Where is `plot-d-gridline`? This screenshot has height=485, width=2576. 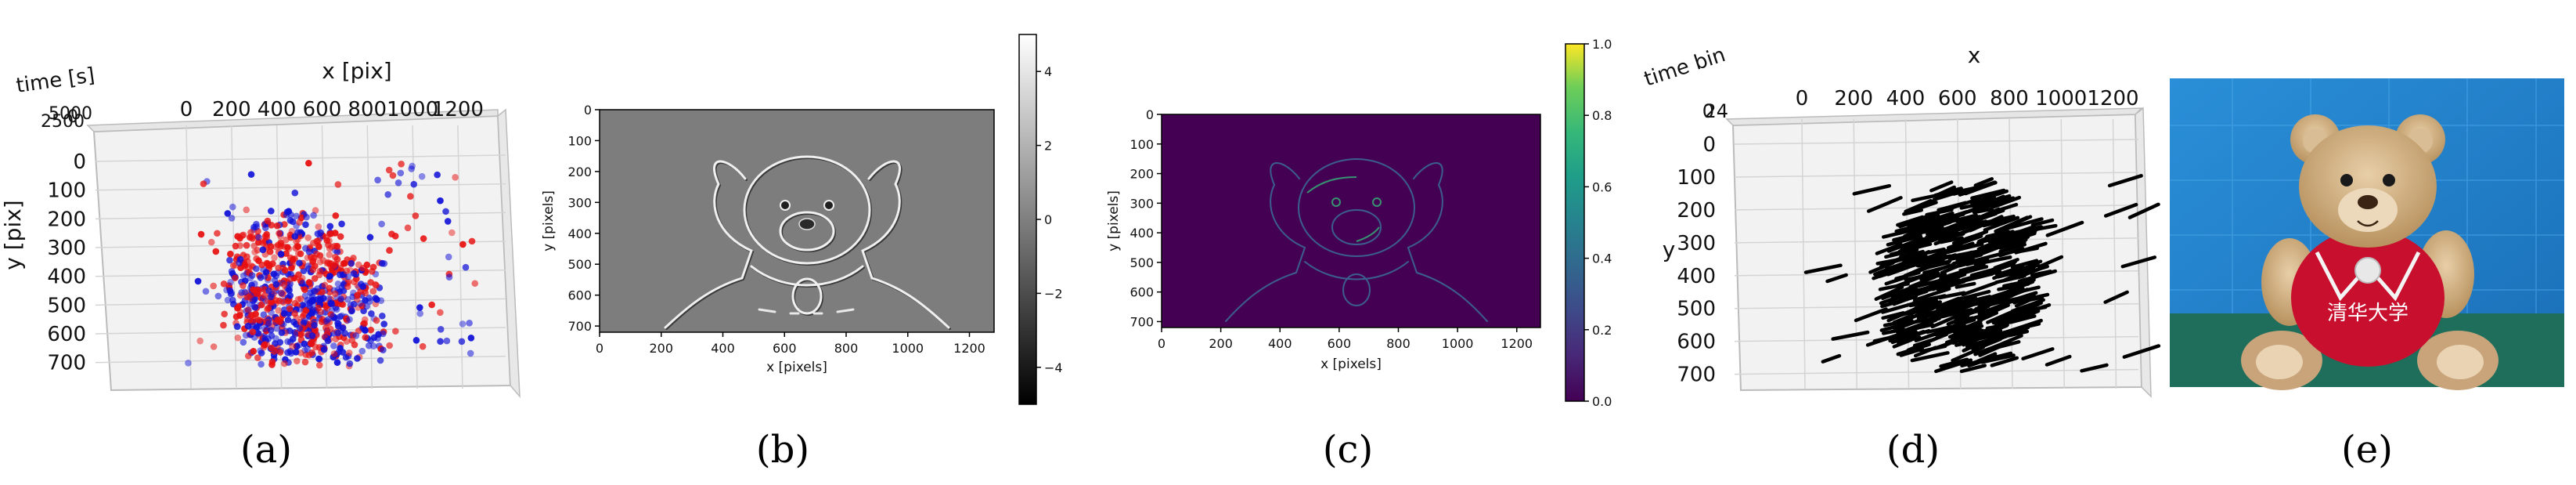
plot-d-gridline is located at coordinates (2062, 253).